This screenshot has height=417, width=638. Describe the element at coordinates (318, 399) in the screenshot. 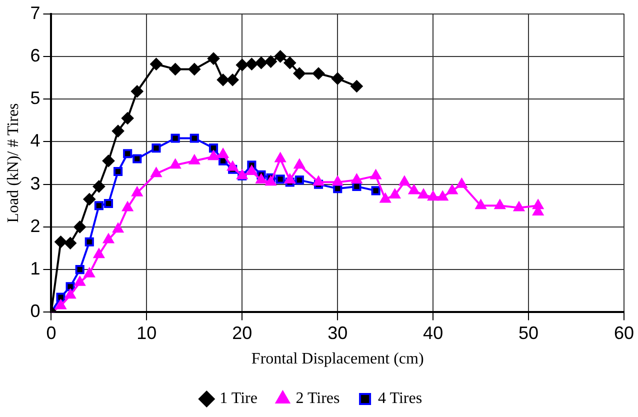

I see `legend-label: 2 Tires` at that location.